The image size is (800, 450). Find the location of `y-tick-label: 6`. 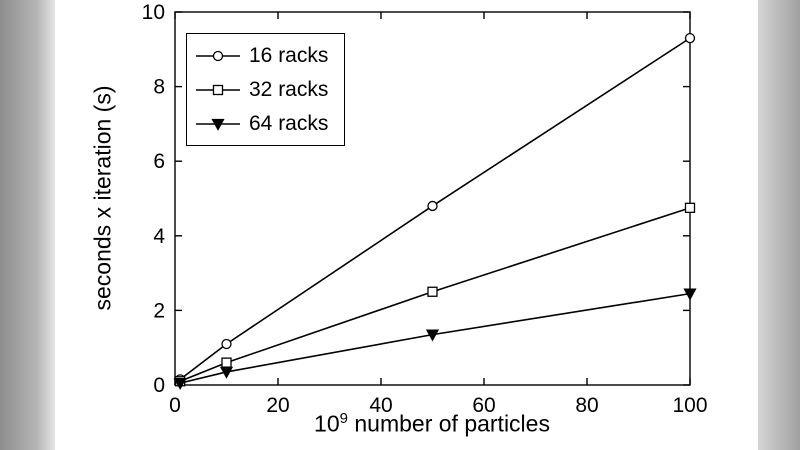

y-tick-label: 6 is located at coordinates (159, 161).